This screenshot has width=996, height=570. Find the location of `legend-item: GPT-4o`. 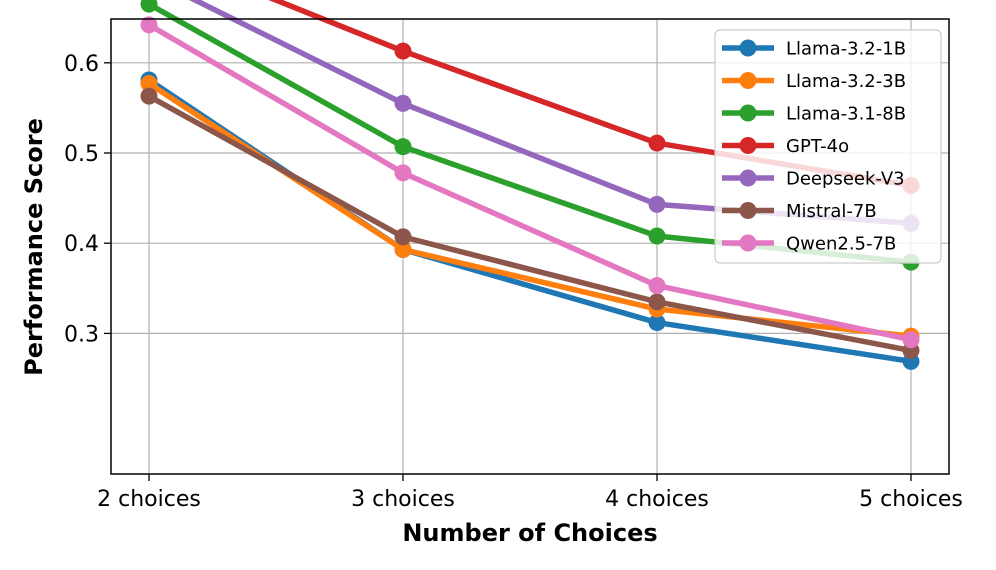

legend-item: GPT-4o is located at coordinates (785, 146).